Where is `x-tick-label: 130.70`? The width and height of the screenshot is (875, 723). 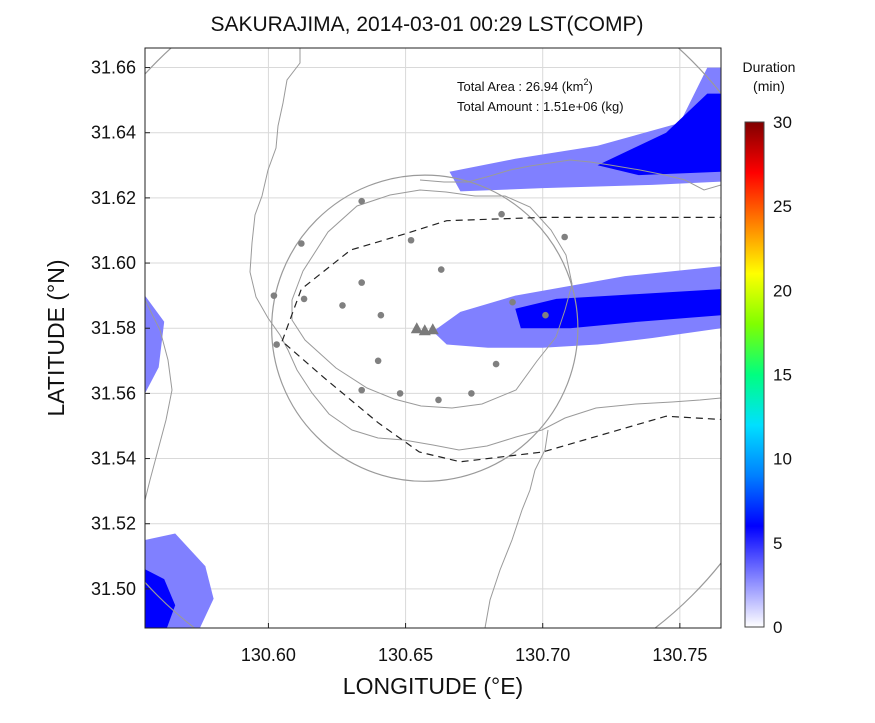 x-tick-label: 130.70 is located at coordinates (542, 655).